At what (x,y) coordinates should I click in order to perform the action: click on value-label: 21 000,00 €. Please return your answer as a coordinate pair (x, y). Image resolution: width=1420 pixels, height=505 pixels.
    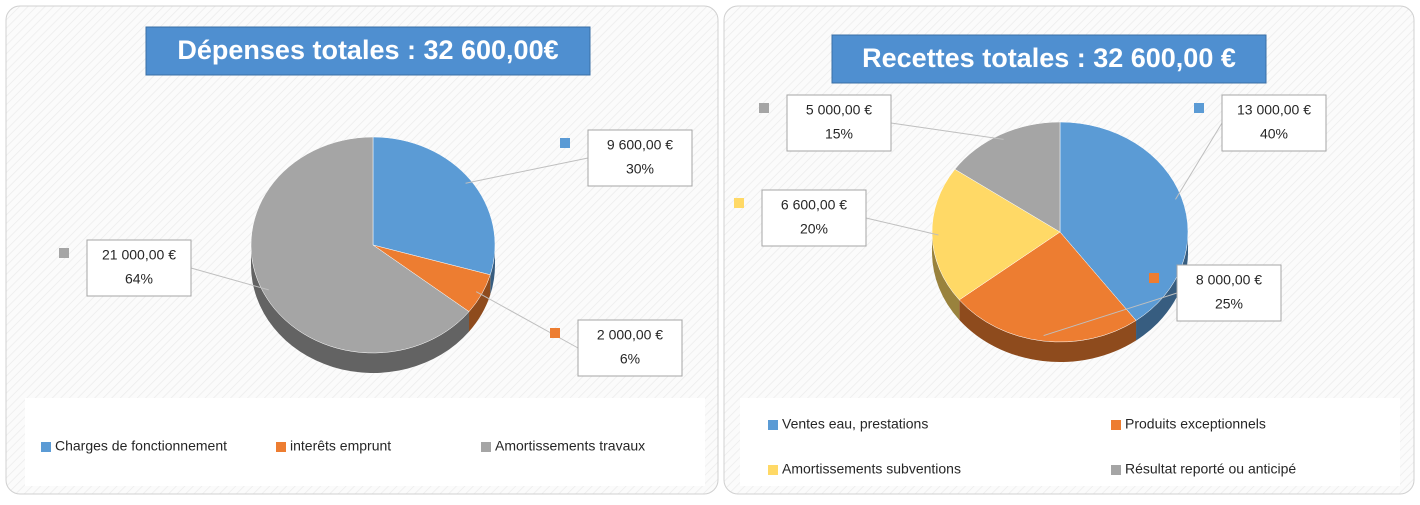
    Looking at the image, I should click on (139, 255).